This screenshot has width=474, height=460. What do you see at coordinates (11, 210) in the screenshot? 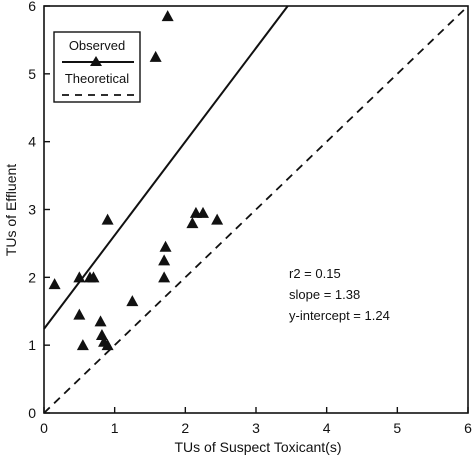
I see `y-axis-title: TUs of Effluent` at bounding box center [11, 210].